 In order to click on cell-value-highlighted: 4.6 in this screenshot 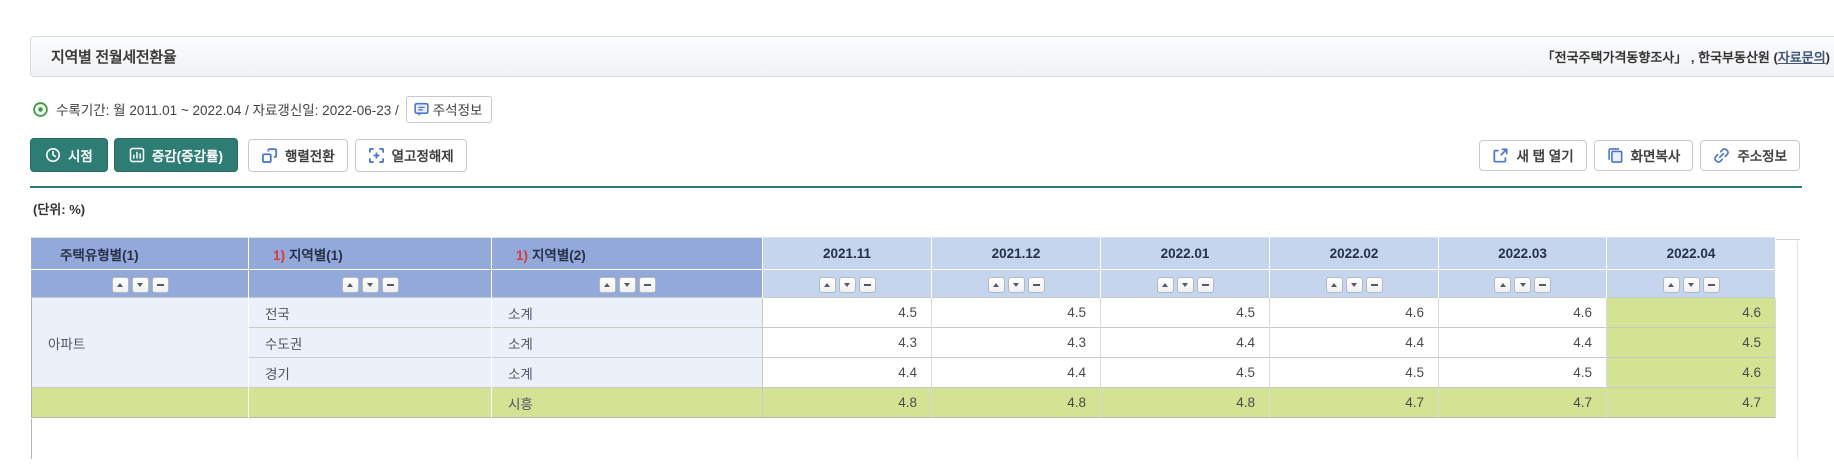, I will do `click(1691, 372)`.